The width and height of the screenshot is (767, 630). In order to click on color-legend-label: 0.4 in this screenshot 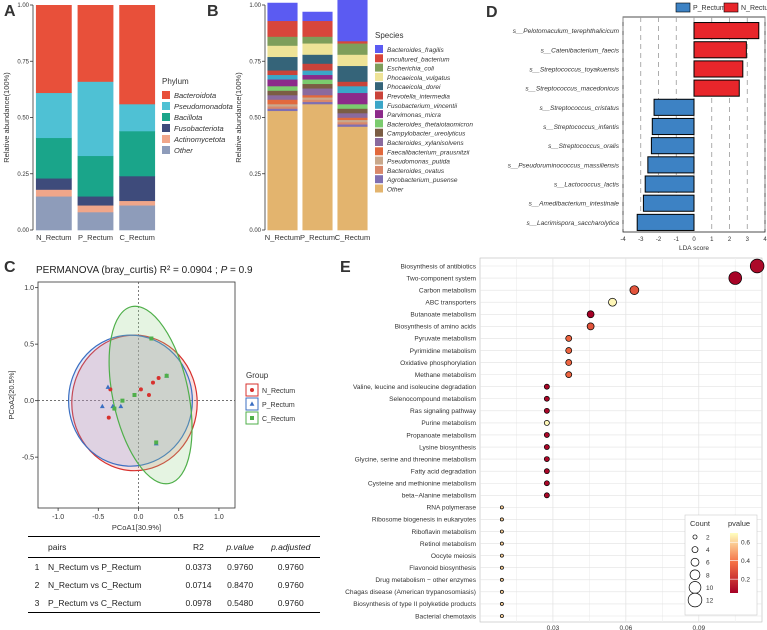, I will do `click(745, 561)`.